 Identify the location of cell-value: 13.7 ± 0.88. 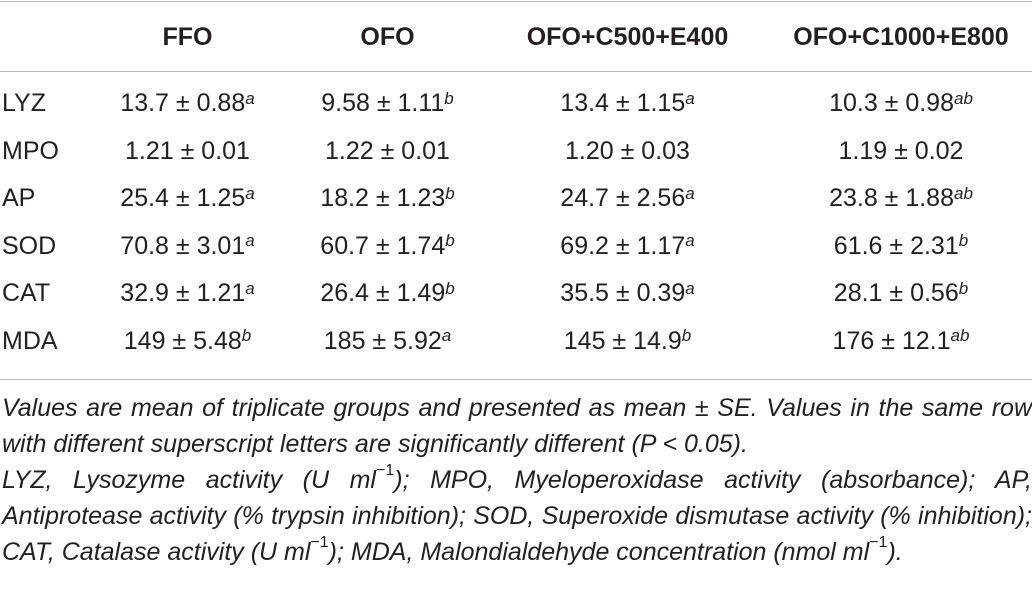
(183, 103).